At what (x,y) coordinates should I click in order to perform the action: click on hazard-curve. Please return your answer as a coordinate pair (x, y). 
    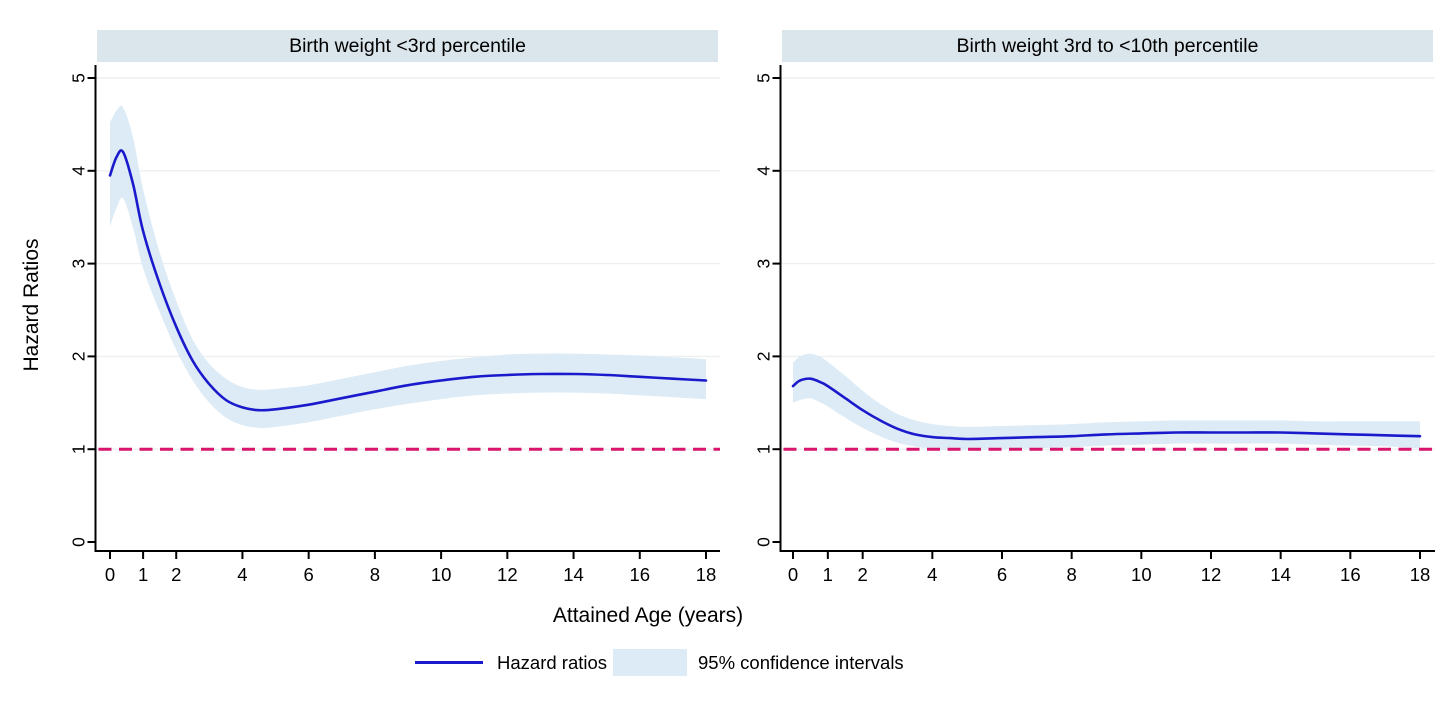
    Looking at the image, I should click on (1106, 409).